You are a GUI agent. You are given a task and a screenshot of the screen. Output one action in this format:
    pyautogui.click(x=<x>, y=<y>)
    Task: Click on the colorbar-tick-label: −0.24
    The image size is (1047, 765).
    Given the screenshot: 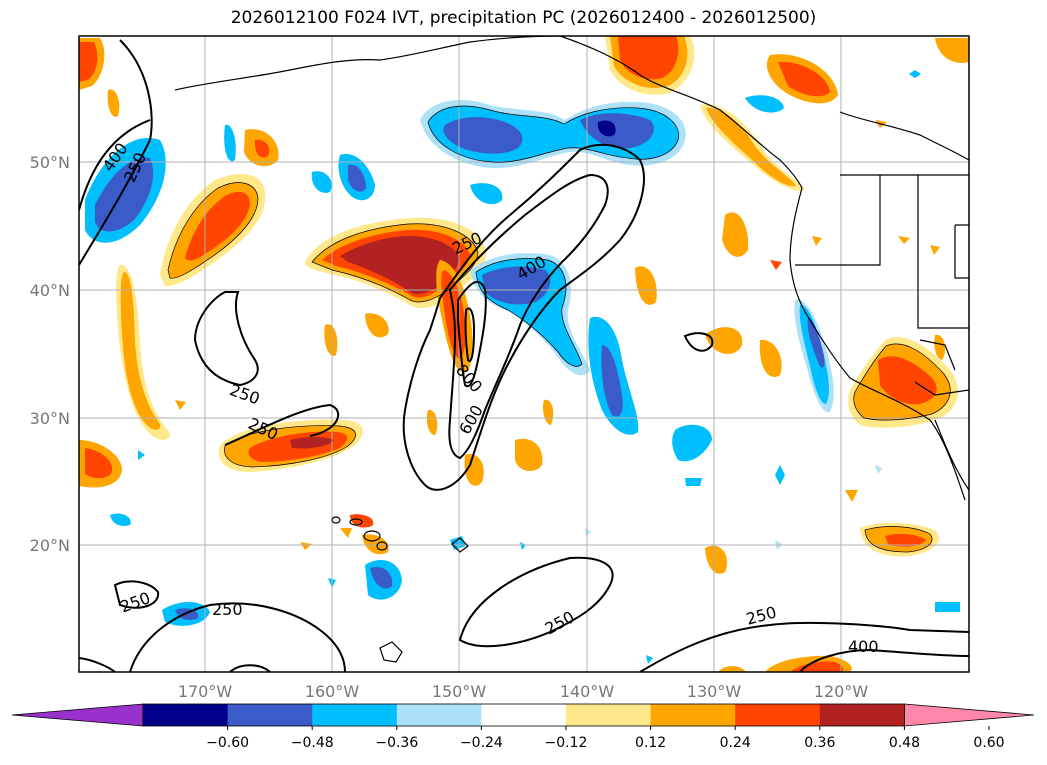 What is the action you would take?
    pyautogui.click(x=481, y=743)
    